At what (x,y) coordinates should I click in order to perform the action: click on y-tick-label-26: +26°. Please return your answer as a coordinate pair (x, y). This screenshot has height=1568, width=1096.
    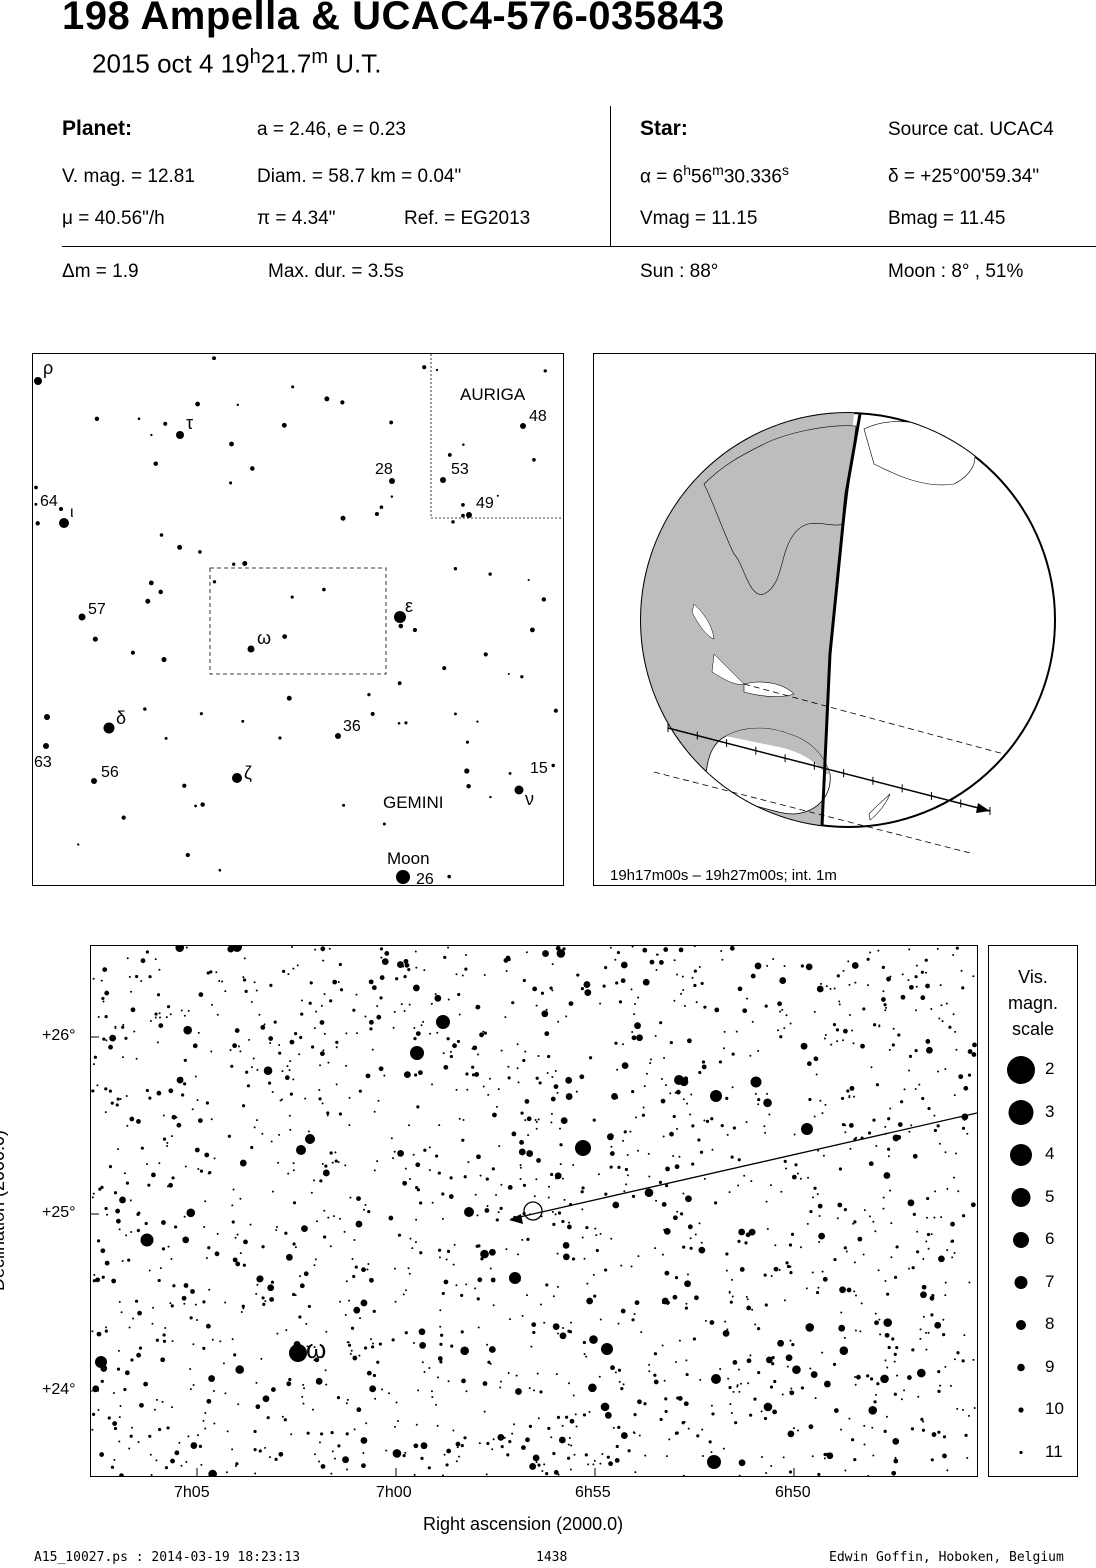
    Looking at the image, I should click on (59, 1035).